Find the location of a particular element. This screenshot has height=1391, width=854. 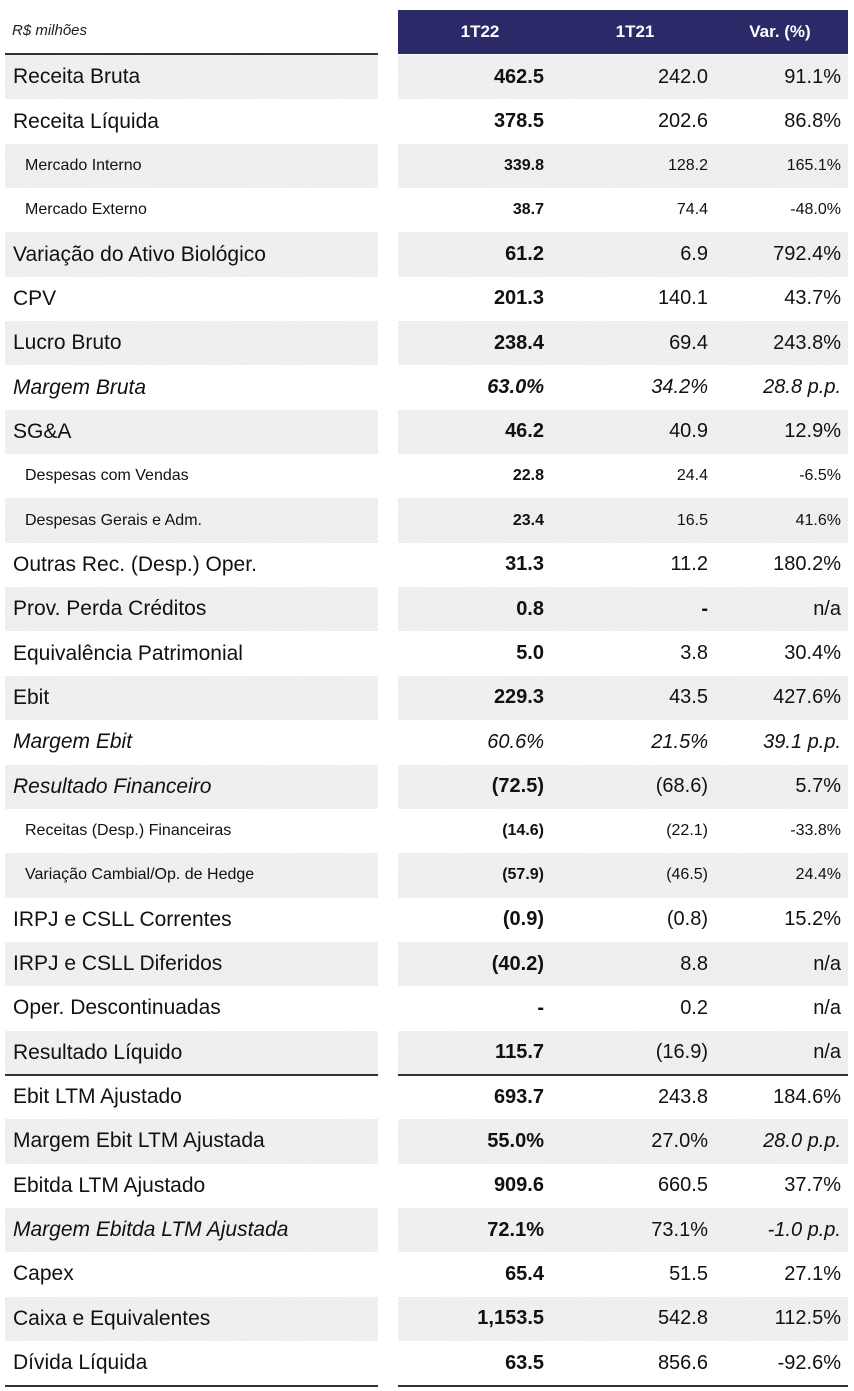

value-1t22: (57.9) is located at coordinates (523, 875).